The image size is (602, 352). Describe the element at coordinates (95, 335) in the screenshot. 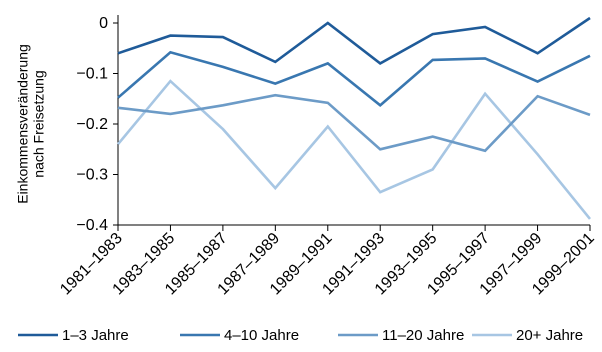

I see `legend-label-1: 1–3 Jahre` at that location.